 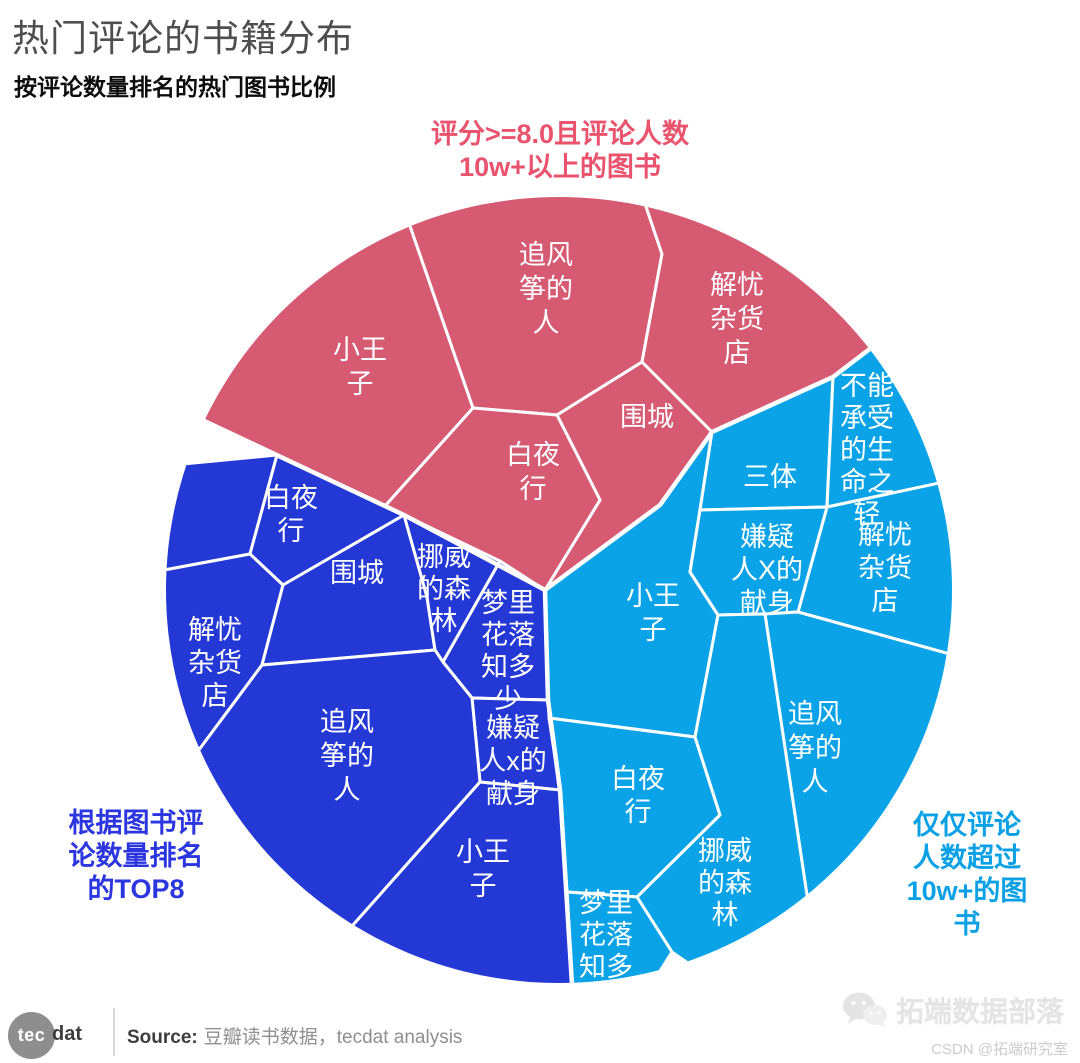 What do you see at coordinates (215, 663) in the screenshot?
I see `cell-label-jieyou-blue: 解忧杂货店` at bounding box center [215, 663].